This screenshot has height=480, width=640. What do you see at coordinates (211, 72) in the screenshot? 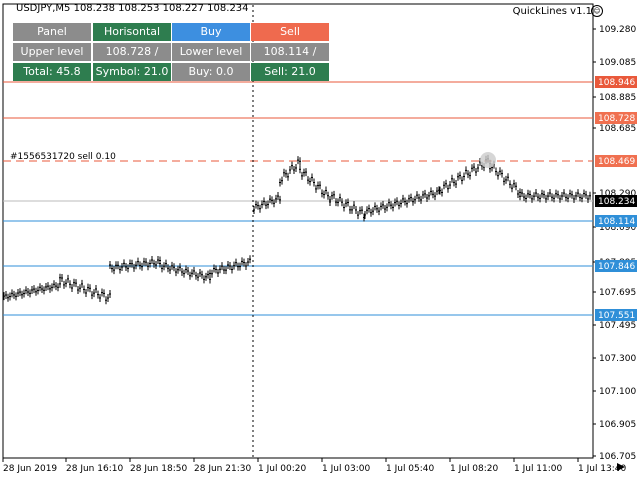
I see `buy-value: Buy: 0.0` at bounding box center [211, 72].